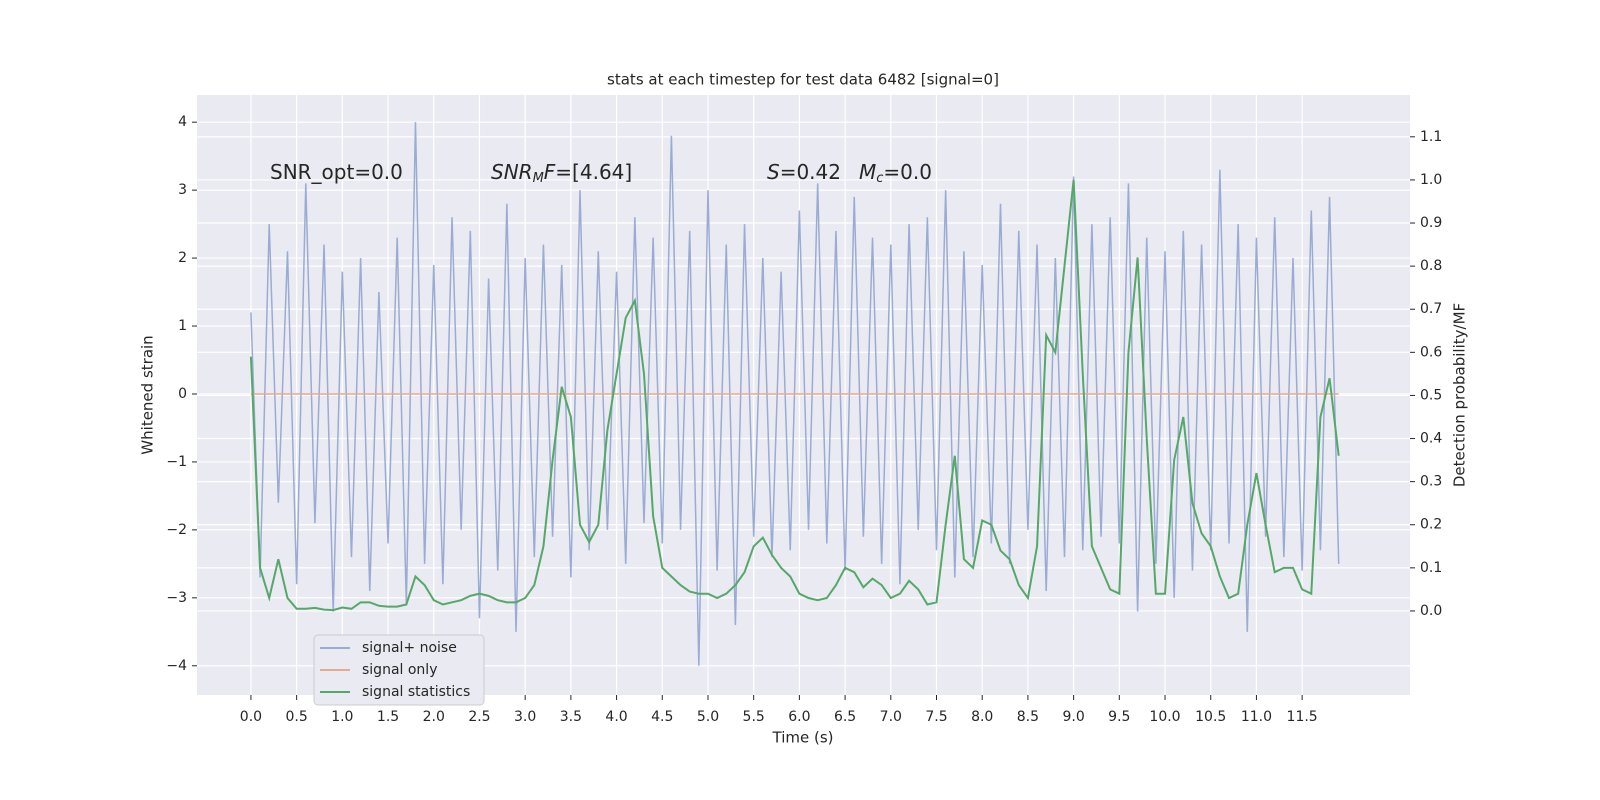 The height and width of the screenshot is (800, 1600). Describe the element at coordinates (1431, 352) in the screenshot. I see `y2-tick-label: 0.6` at that location.